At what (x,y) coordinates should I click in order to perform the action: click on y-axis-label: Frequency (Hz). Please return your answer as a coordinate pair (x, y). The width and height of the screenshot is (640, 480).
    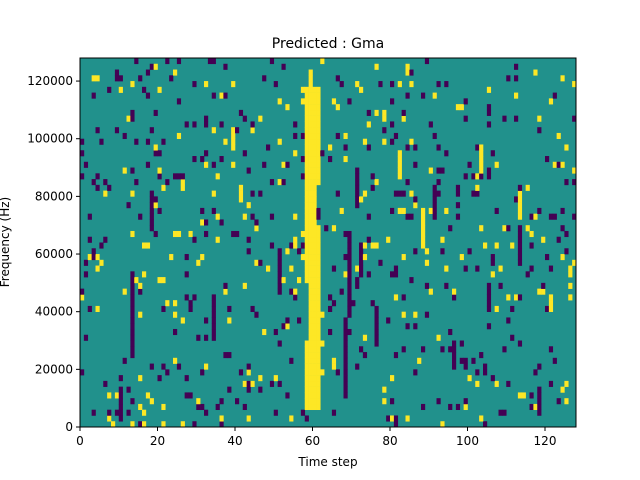
    Looking at the image, I should click on (6, 242).